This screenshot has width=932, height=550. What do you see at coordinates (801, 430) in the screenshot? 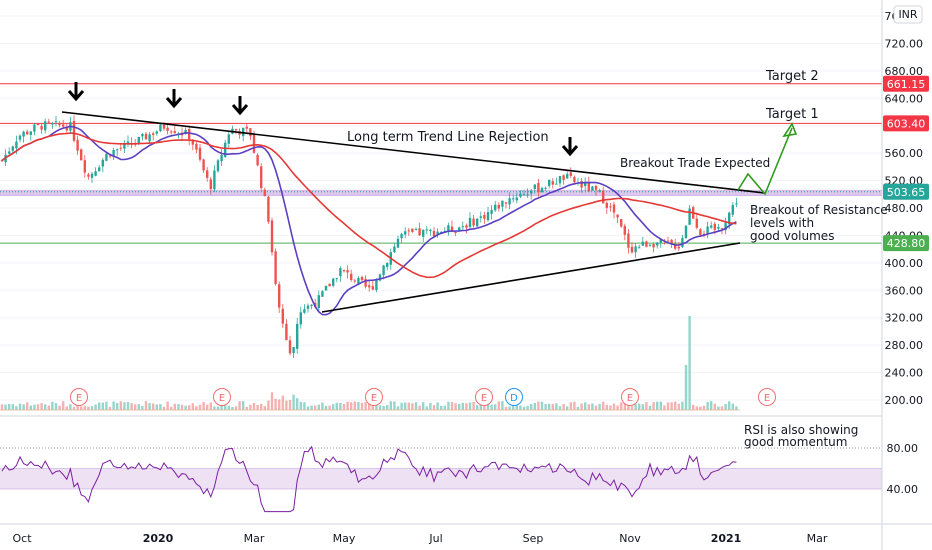
I see `rsi-label-line1: RSI is also showing` at bounding box center [801, 430].